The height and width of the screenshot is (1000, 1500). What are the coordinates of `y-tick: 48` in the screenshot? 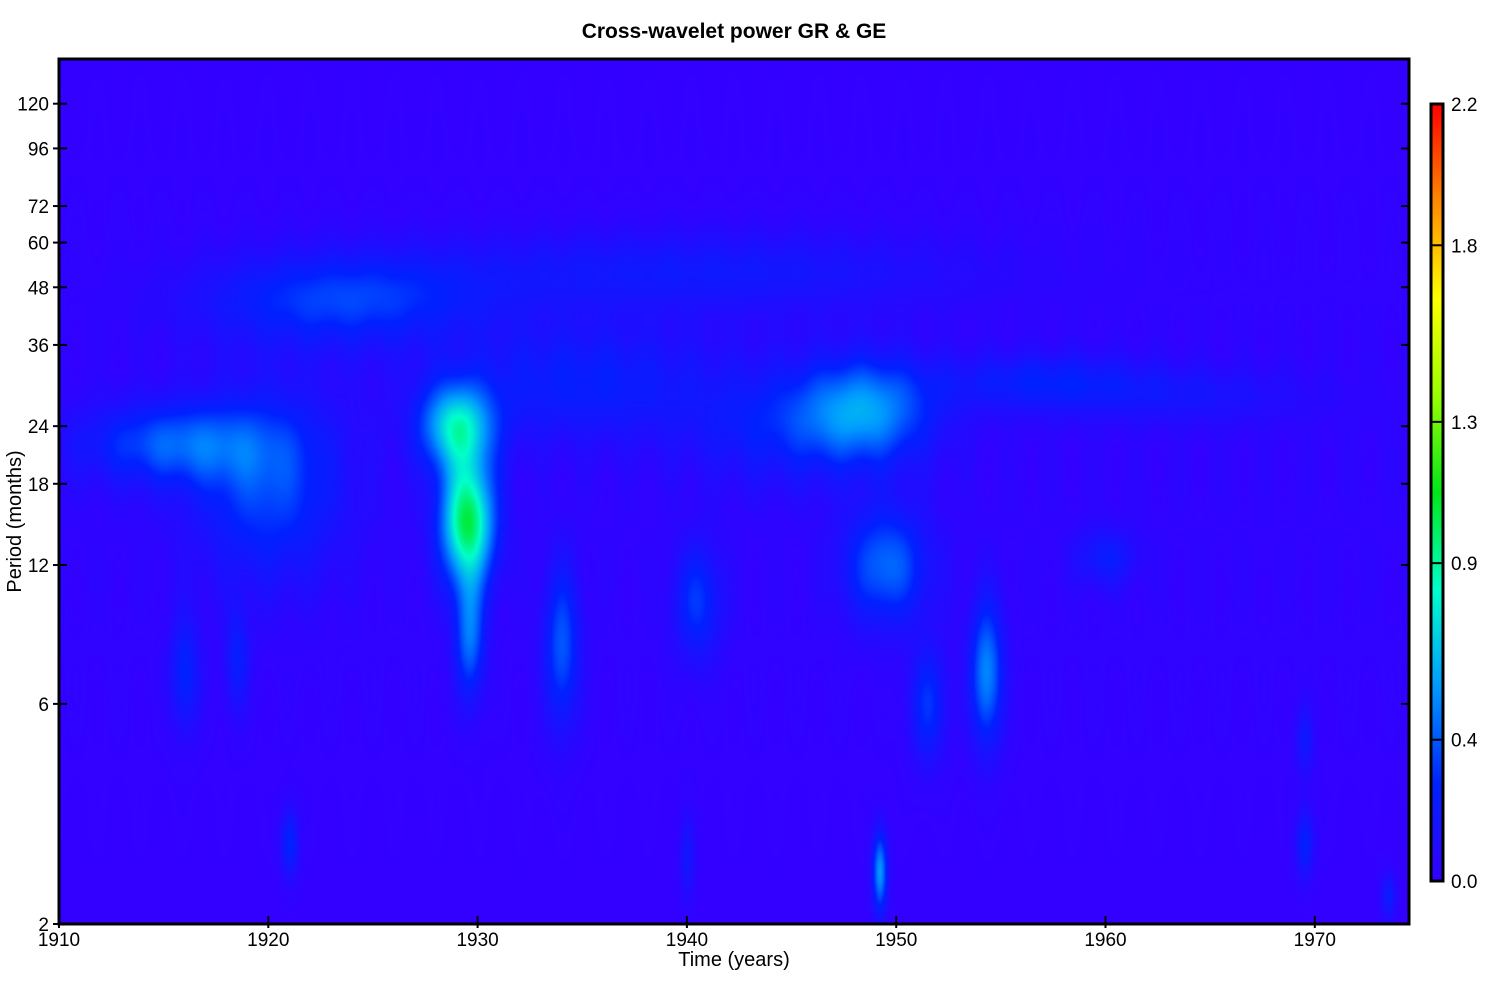 It's located at (718, 288).